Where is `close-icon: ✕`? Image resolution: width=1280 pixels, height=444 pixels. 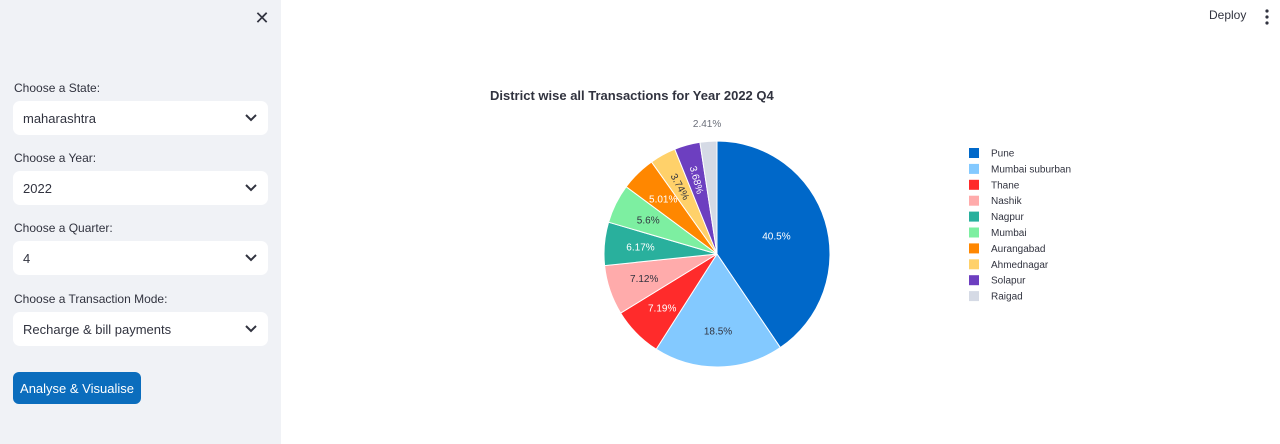
close-icon: ✕ is located at coordinates (262, 18).